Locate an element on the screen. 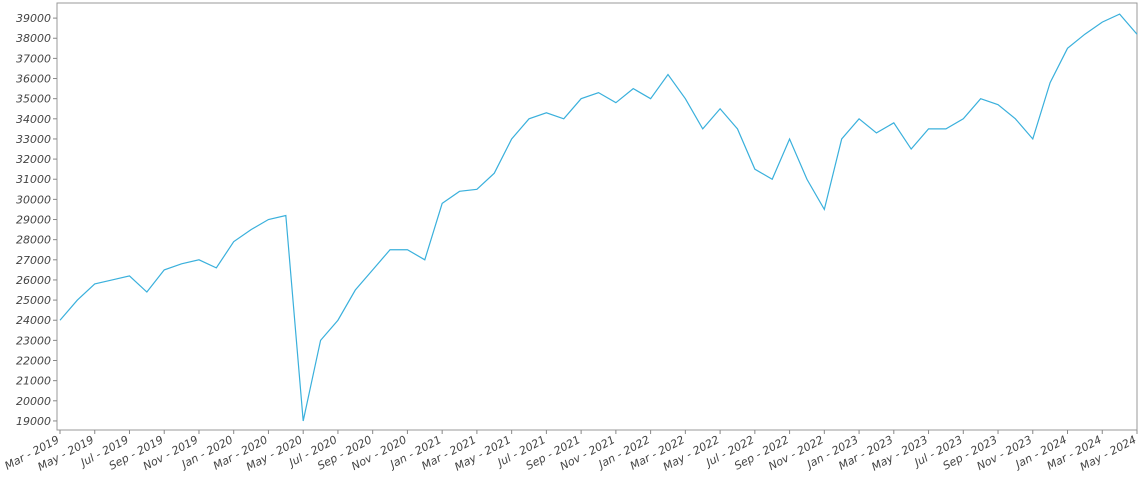  y-tick-label: 19000 is located at coordinates (33, 421).